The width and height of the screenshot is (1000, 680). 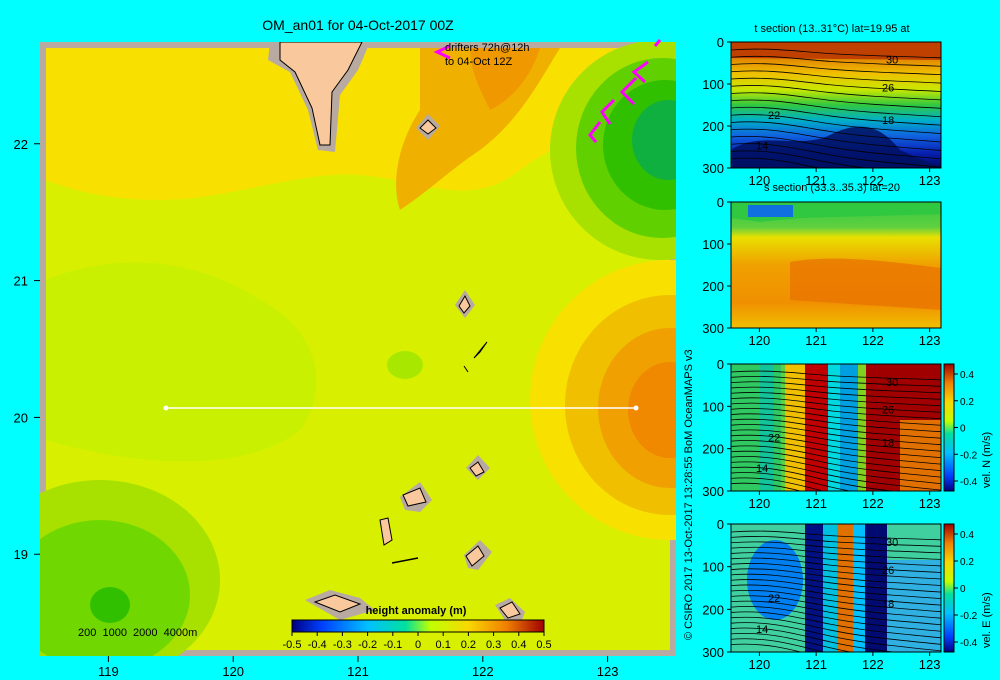 What do you see at coordinates (608, 671) in the screenshot?
I see `map-x-tick-label: 123` at bounding box center [608, 671].